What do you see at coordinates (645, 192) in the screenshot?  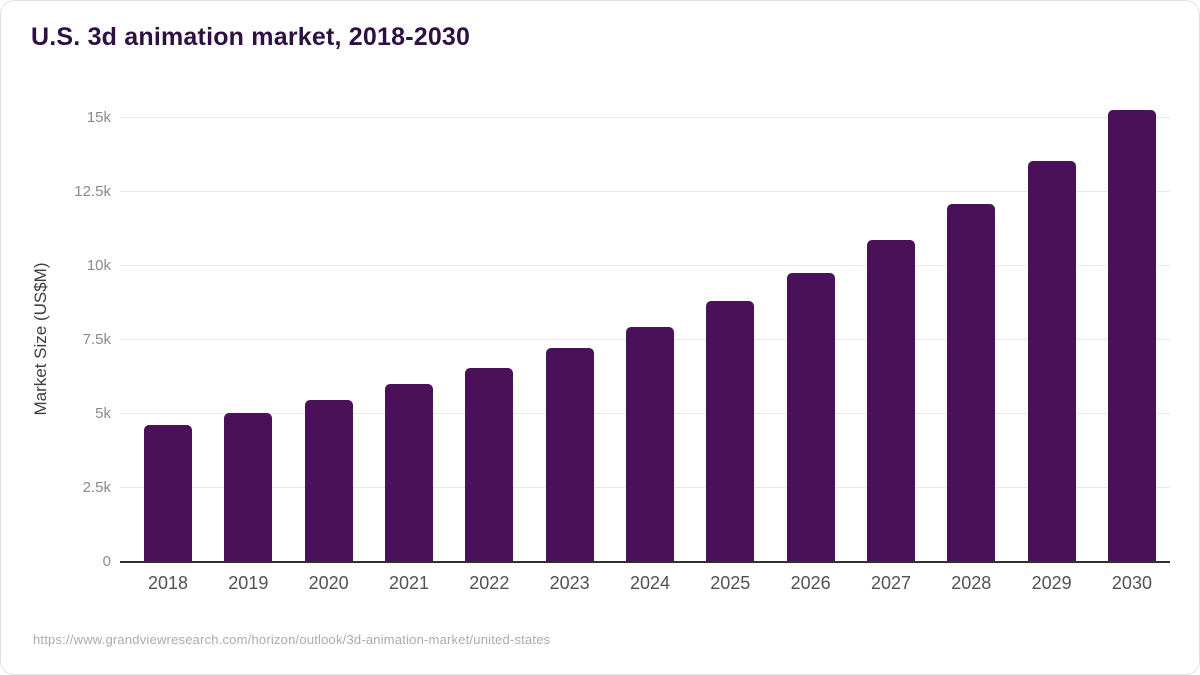 I see `gridline-12.5k` at bounding box center [645, 192].